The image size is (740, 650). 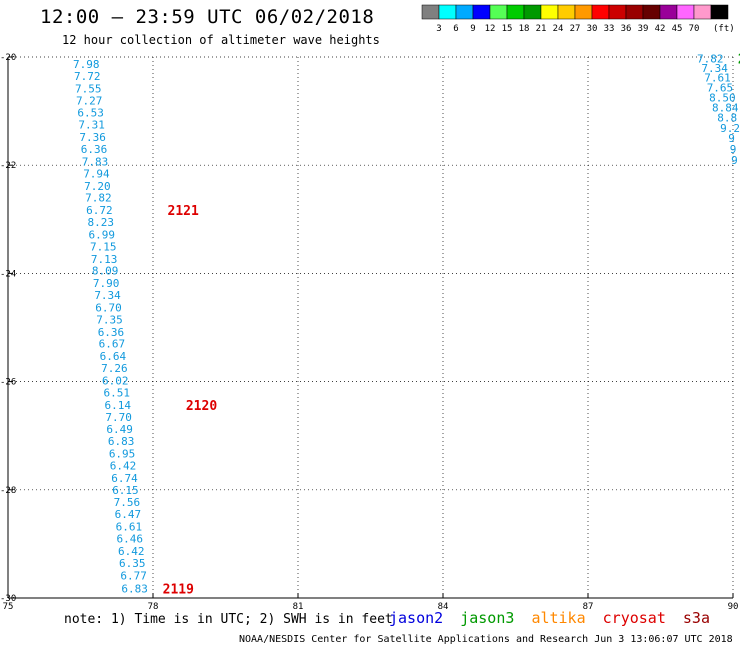 I want to click on wave-height-point: 7.70, so click(x=118, y=417).